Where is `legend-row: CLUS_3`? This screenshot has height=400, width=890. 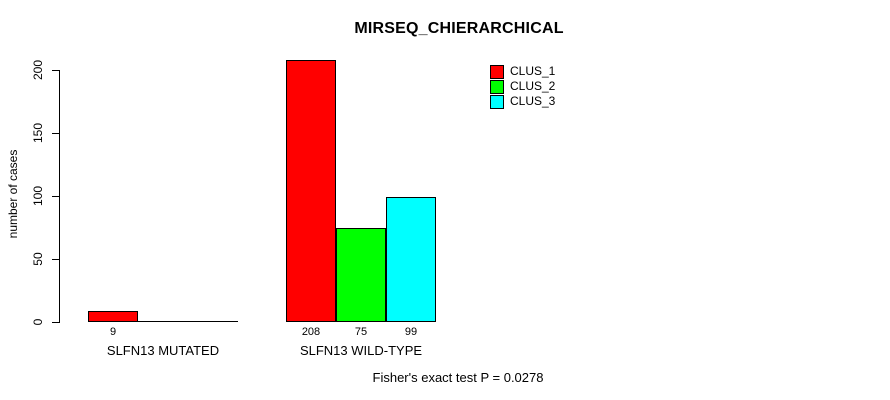 legend-row: CLUS_3 is located at coordinates (522, 101).